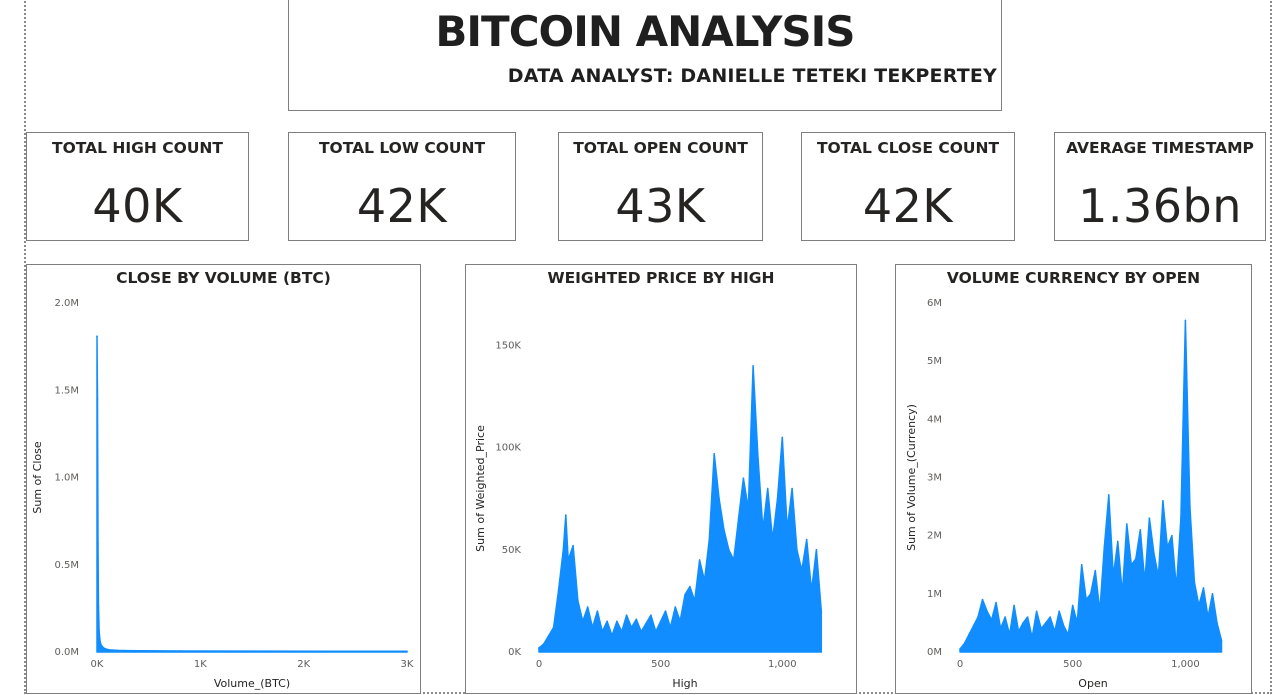 Image resolution: width=1280 pixels, height=695 pixels. What do you see at coordinates (514, 652) in the screenshot?
I see `y-tick-label: 0K` at bounding box center [514, 652].